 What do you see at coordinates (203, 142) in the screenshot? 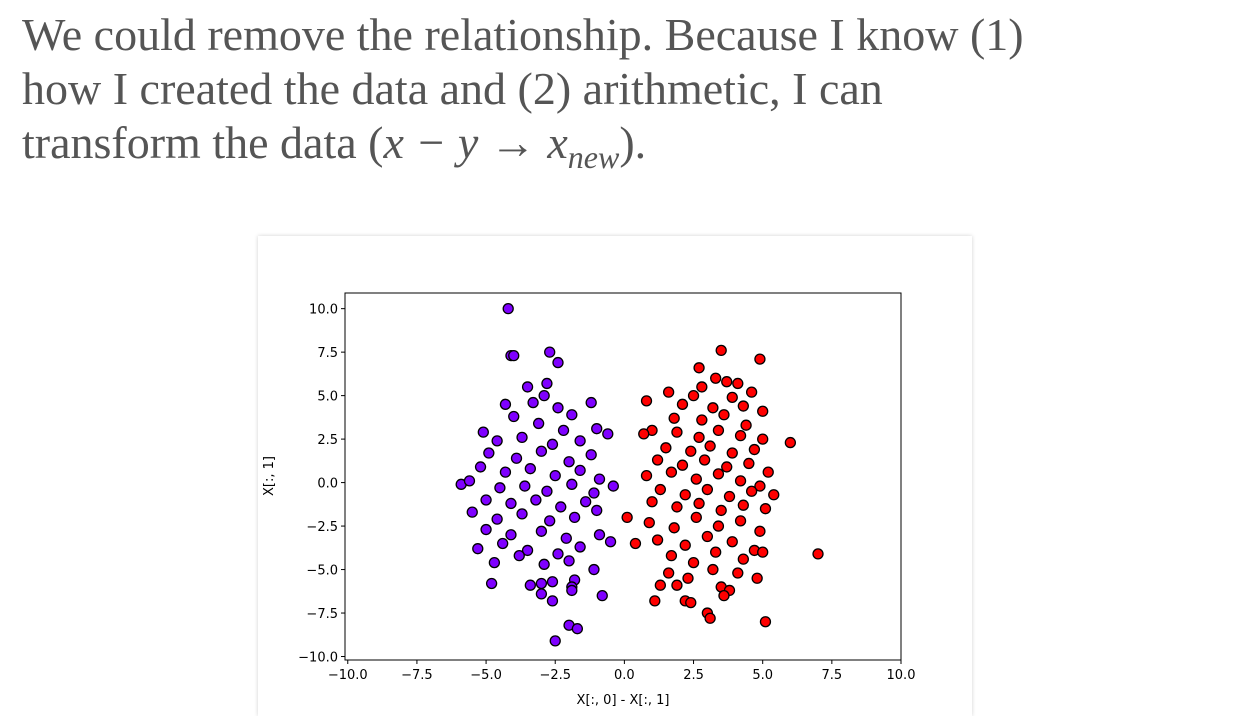
I see `paragraph-line: transform the data (` at bounding box center [203, 142].